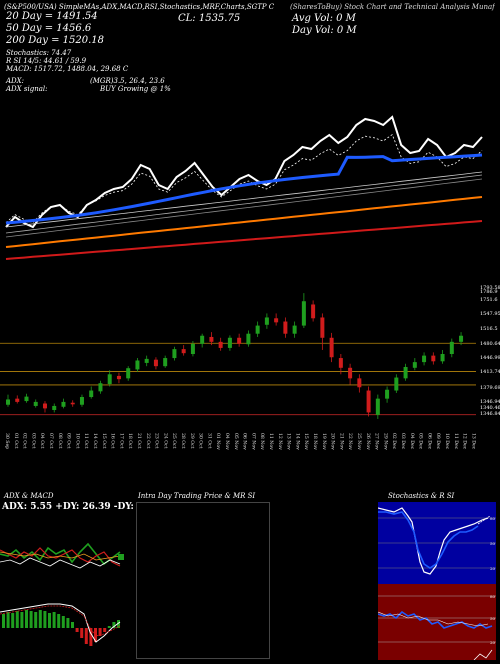 The image size is (500, 664). Describe the element at coordinates (127, 81) in the screenshot. I see `adx-values: (MGR)3.5, 26.4, 23.6` at that location.